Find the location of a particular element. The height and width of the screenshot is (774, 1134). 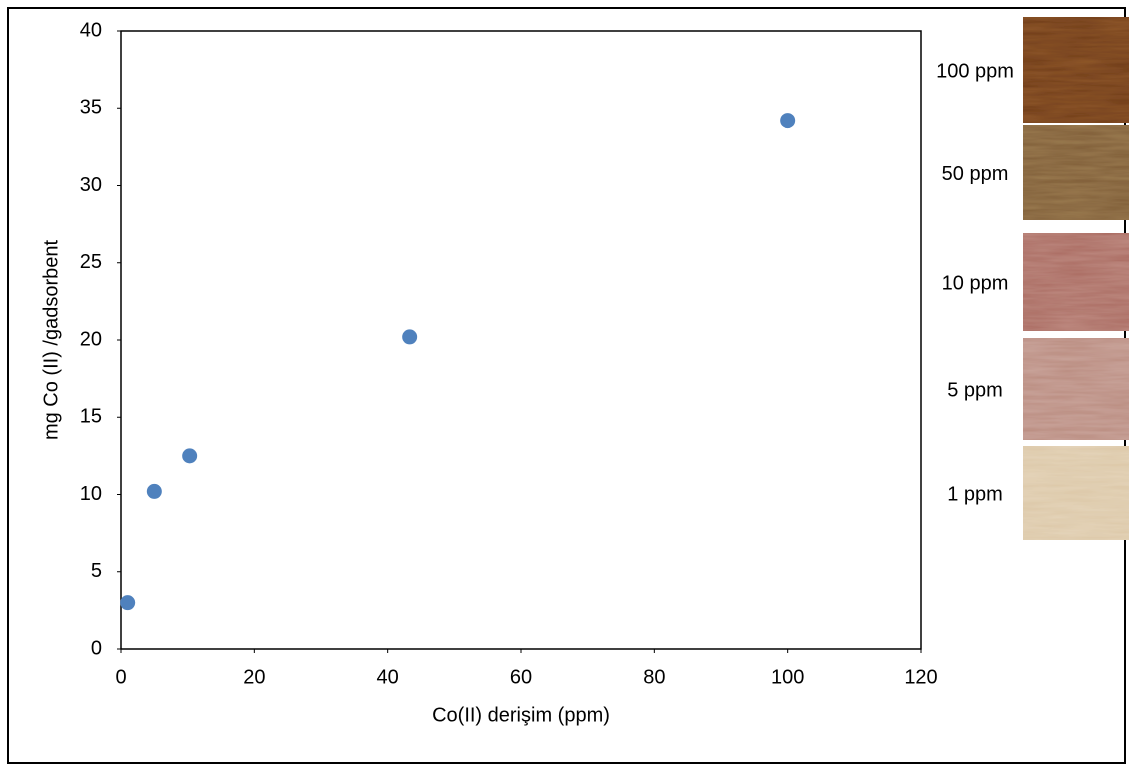

x-tick-label: 20 is located at coordinates (254, 677).